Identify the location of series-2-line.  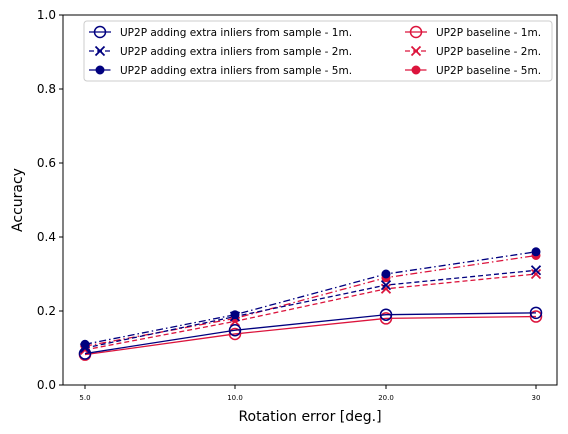
(310, 309).